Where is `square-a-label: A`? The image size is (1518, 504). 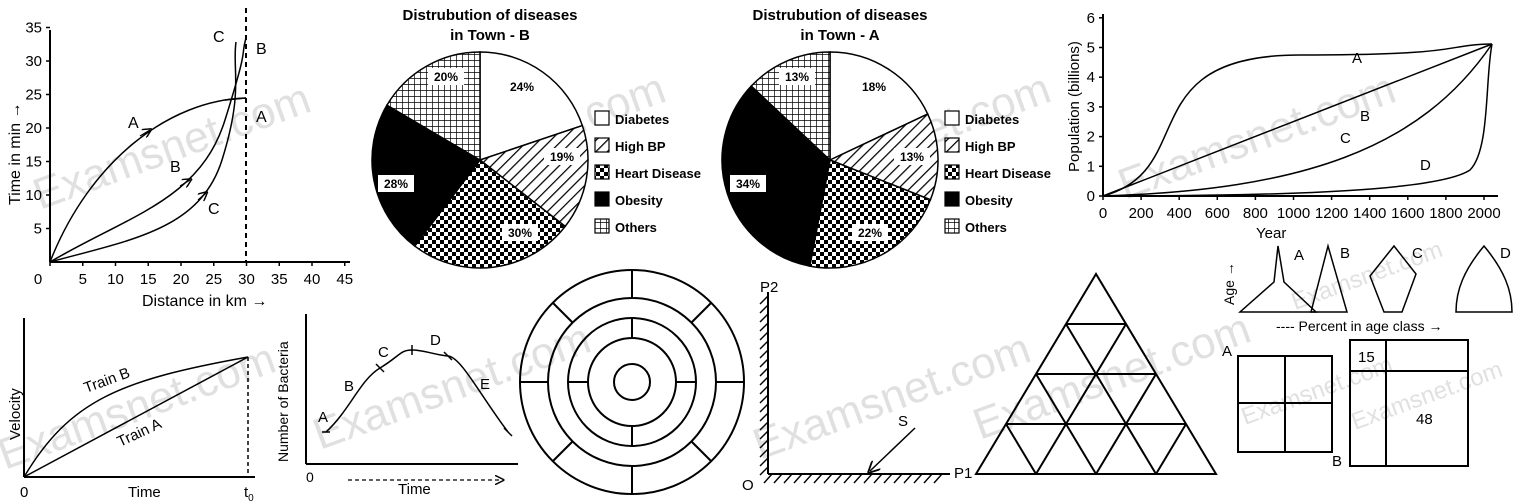 square-a-label: A is located at coordinates (1227, 351).